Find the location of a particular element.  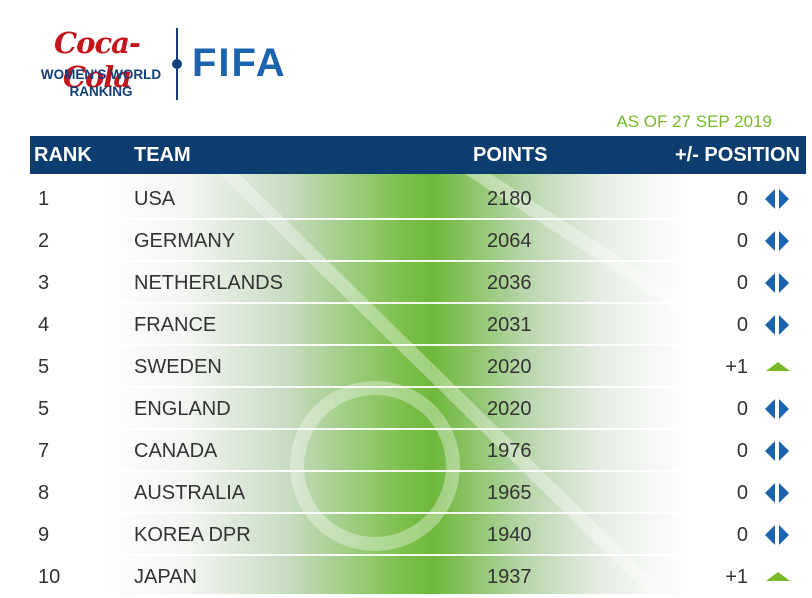

header-points: POINTS is located at coordinates (510, 155).